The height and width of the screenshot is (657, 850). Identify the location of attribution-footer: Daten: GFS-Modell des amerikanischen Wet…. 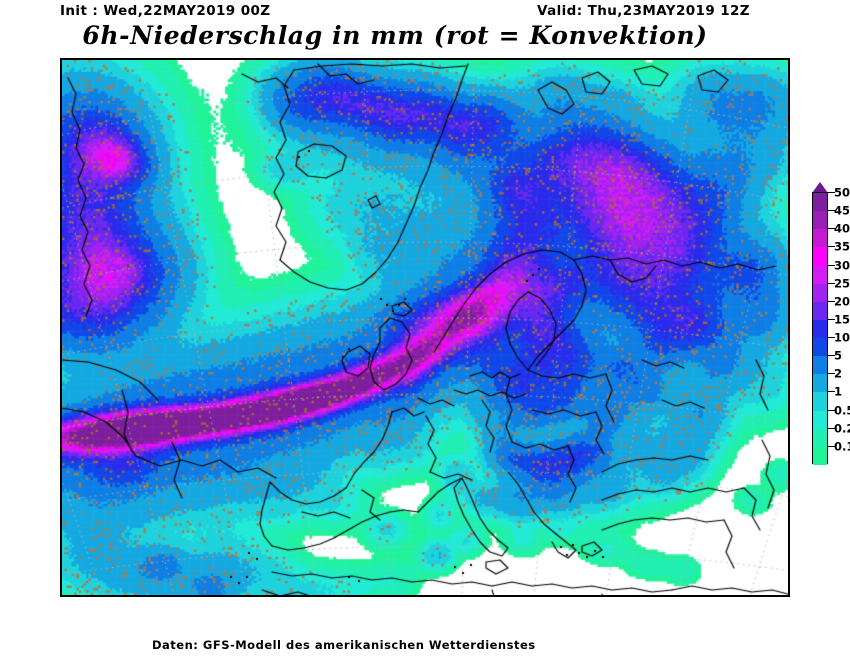
(344, 632).